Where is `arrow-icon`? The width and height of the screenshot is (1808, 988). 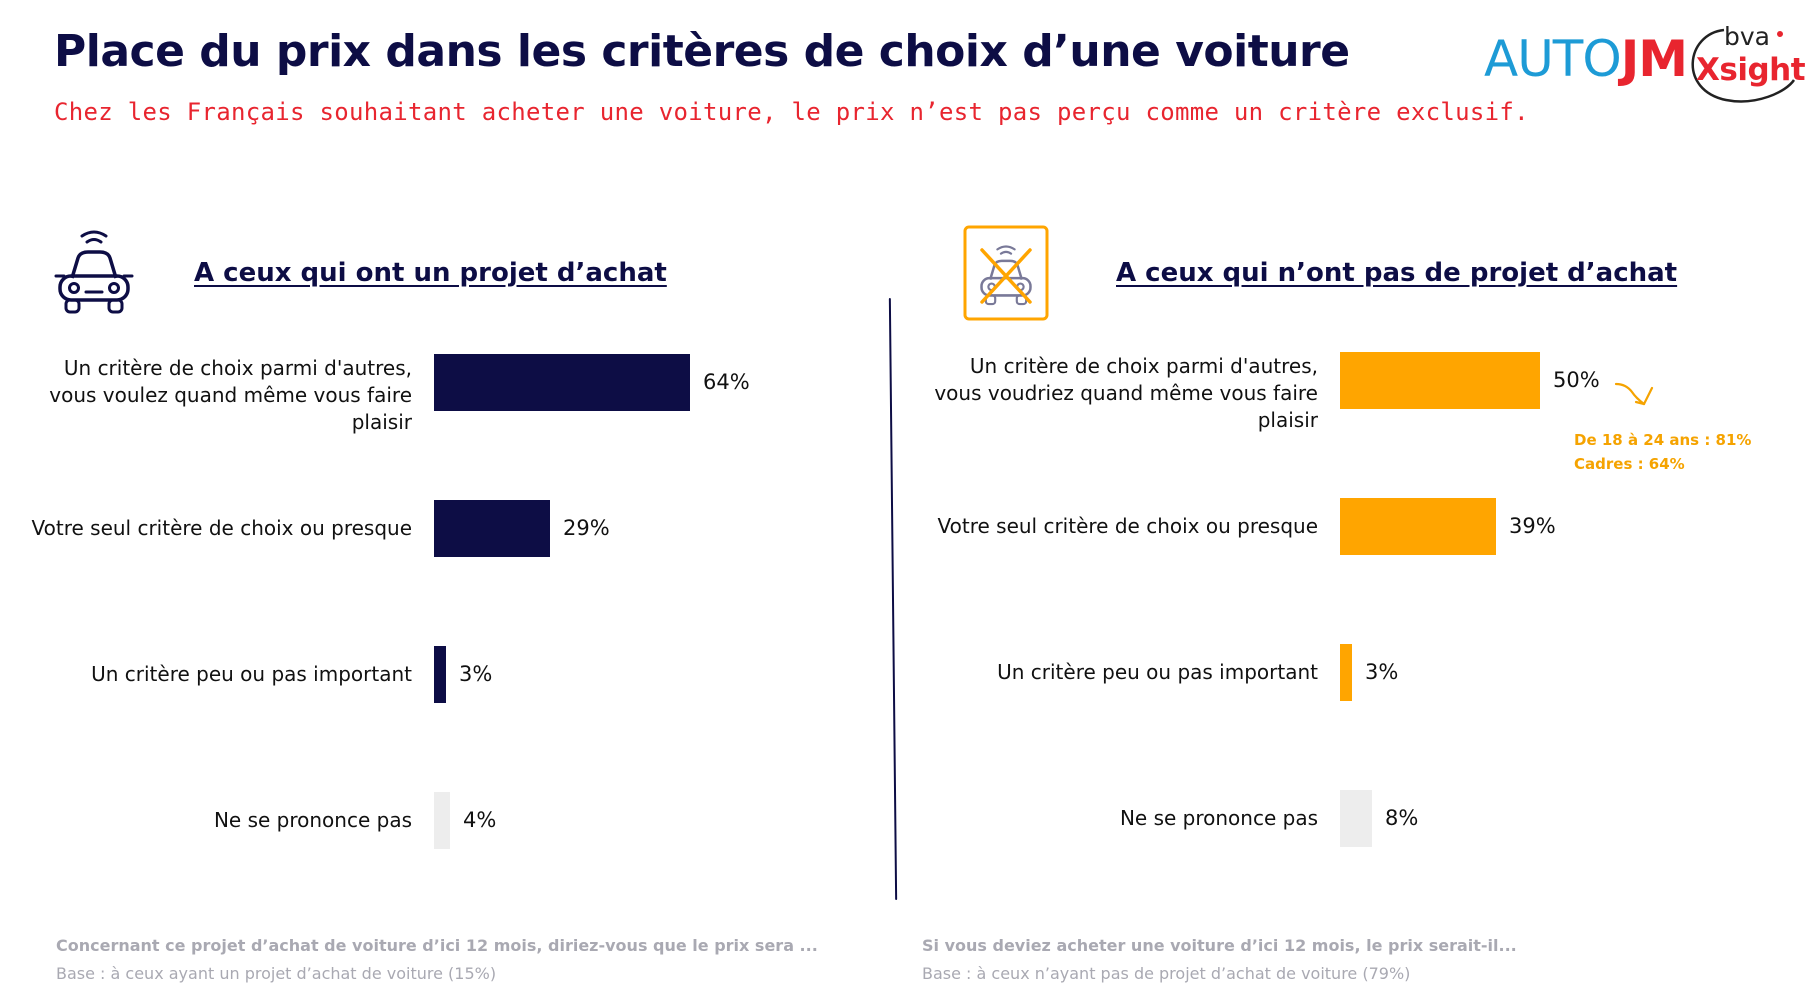
arrow-icon is located at coordinates (1634, 394).